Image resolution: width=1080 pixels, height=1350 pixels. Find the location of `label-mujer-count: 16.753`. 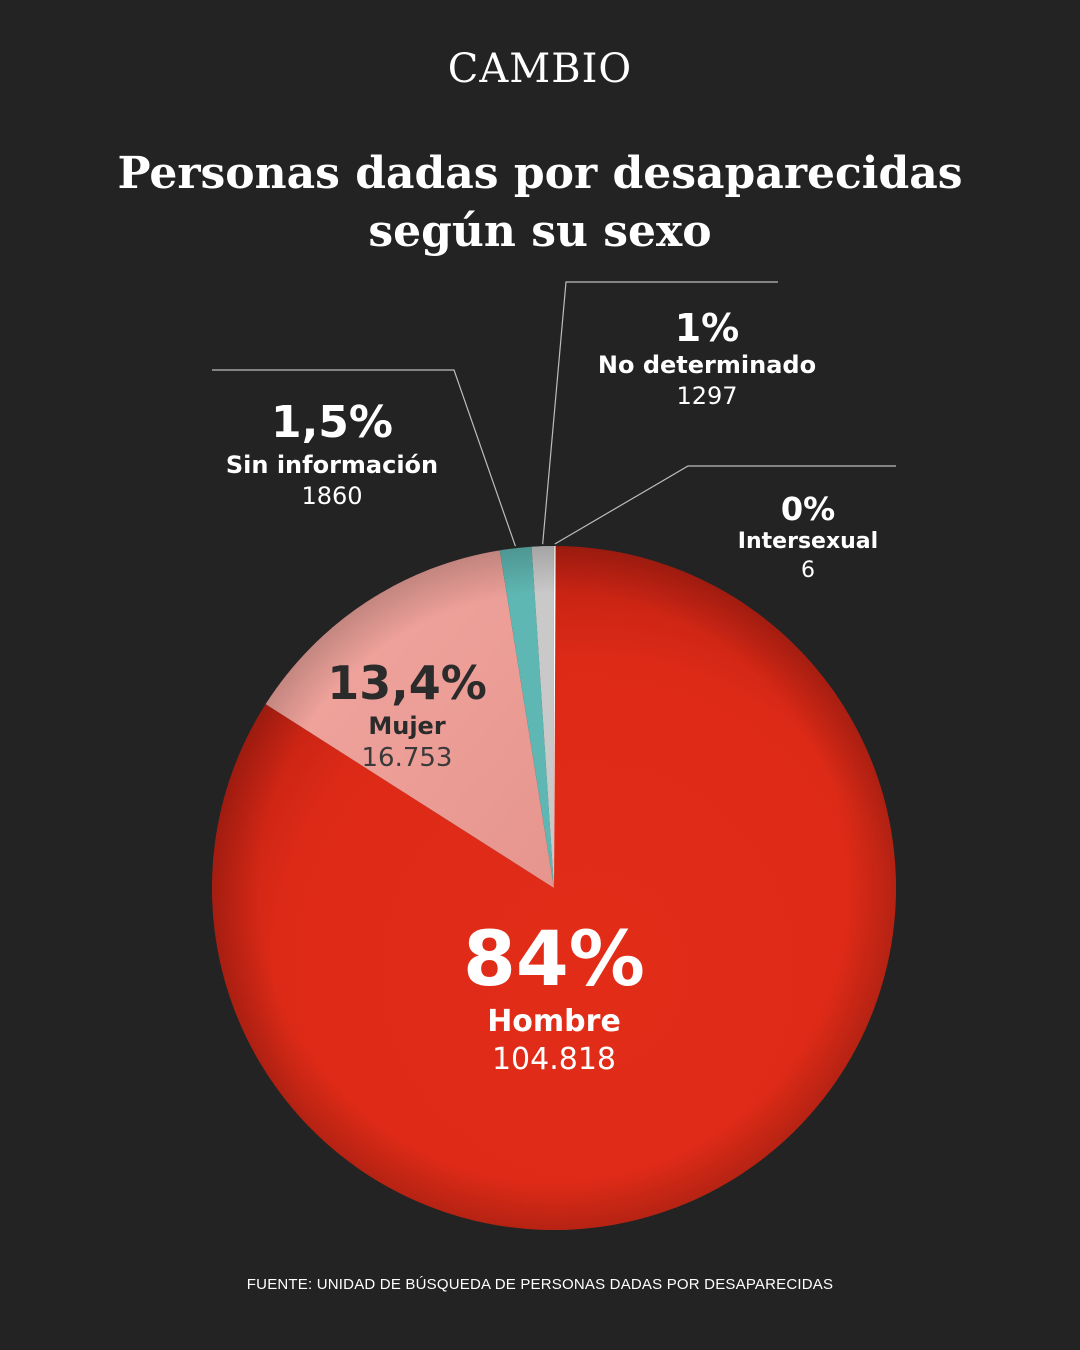

label-mujer-count: 16.753 is located at coordinates (407, 758).